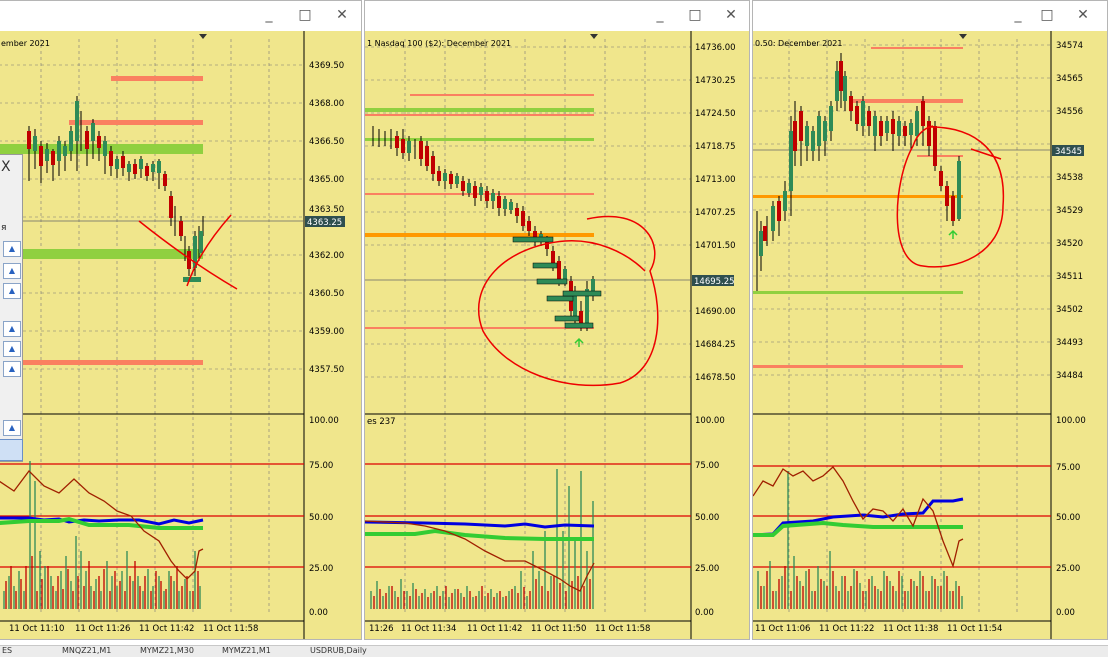  What do you see at coordinates (558, 629) in the screenshot?
I see `time-tick: 11 Oct 11:50` at bounding box center [558, 629].